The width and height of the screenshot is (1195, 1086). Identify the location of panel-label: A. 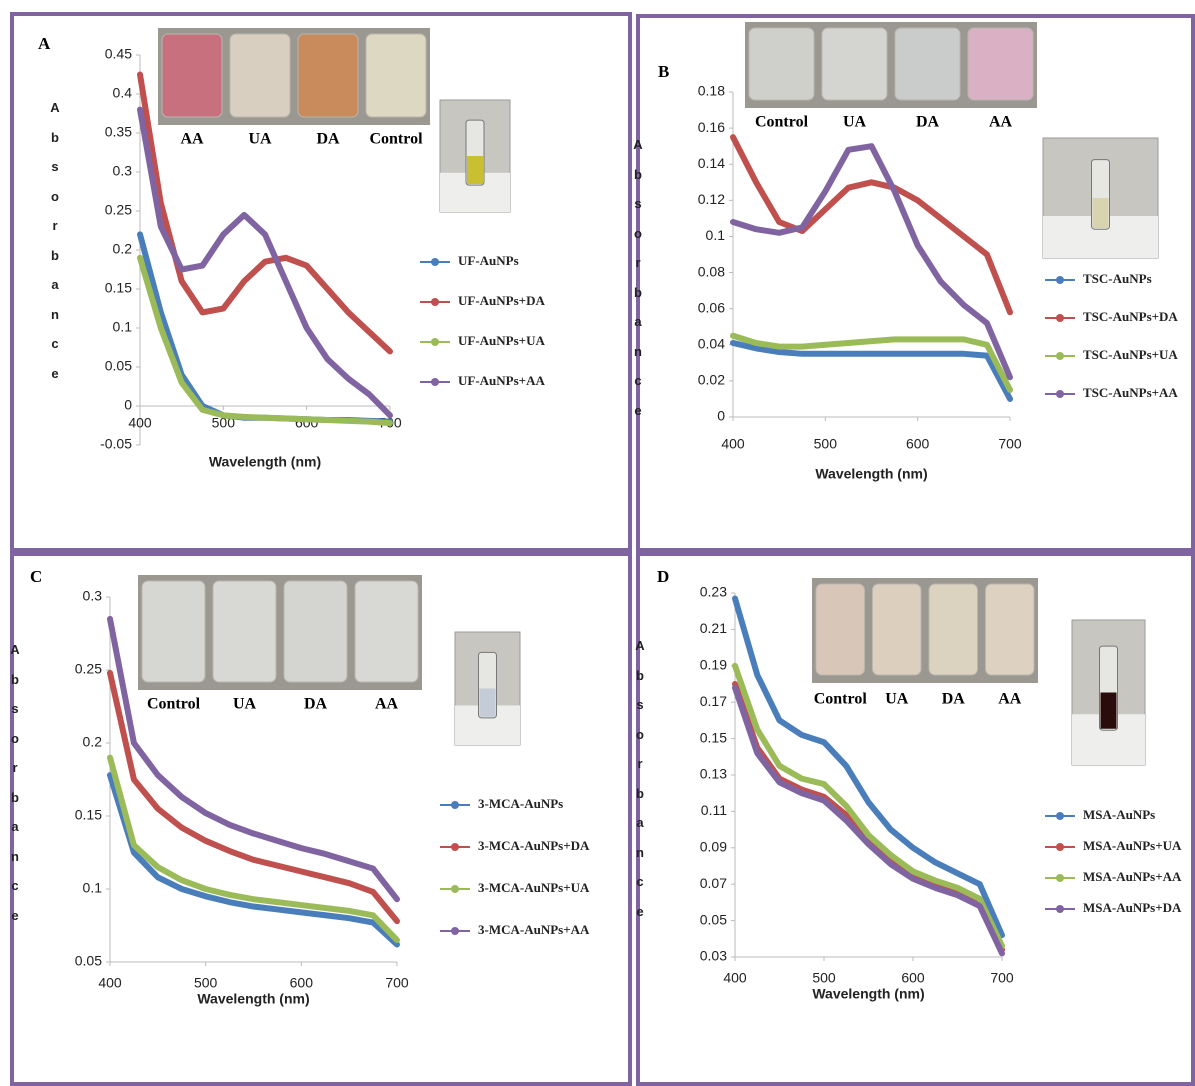
(44, 43).